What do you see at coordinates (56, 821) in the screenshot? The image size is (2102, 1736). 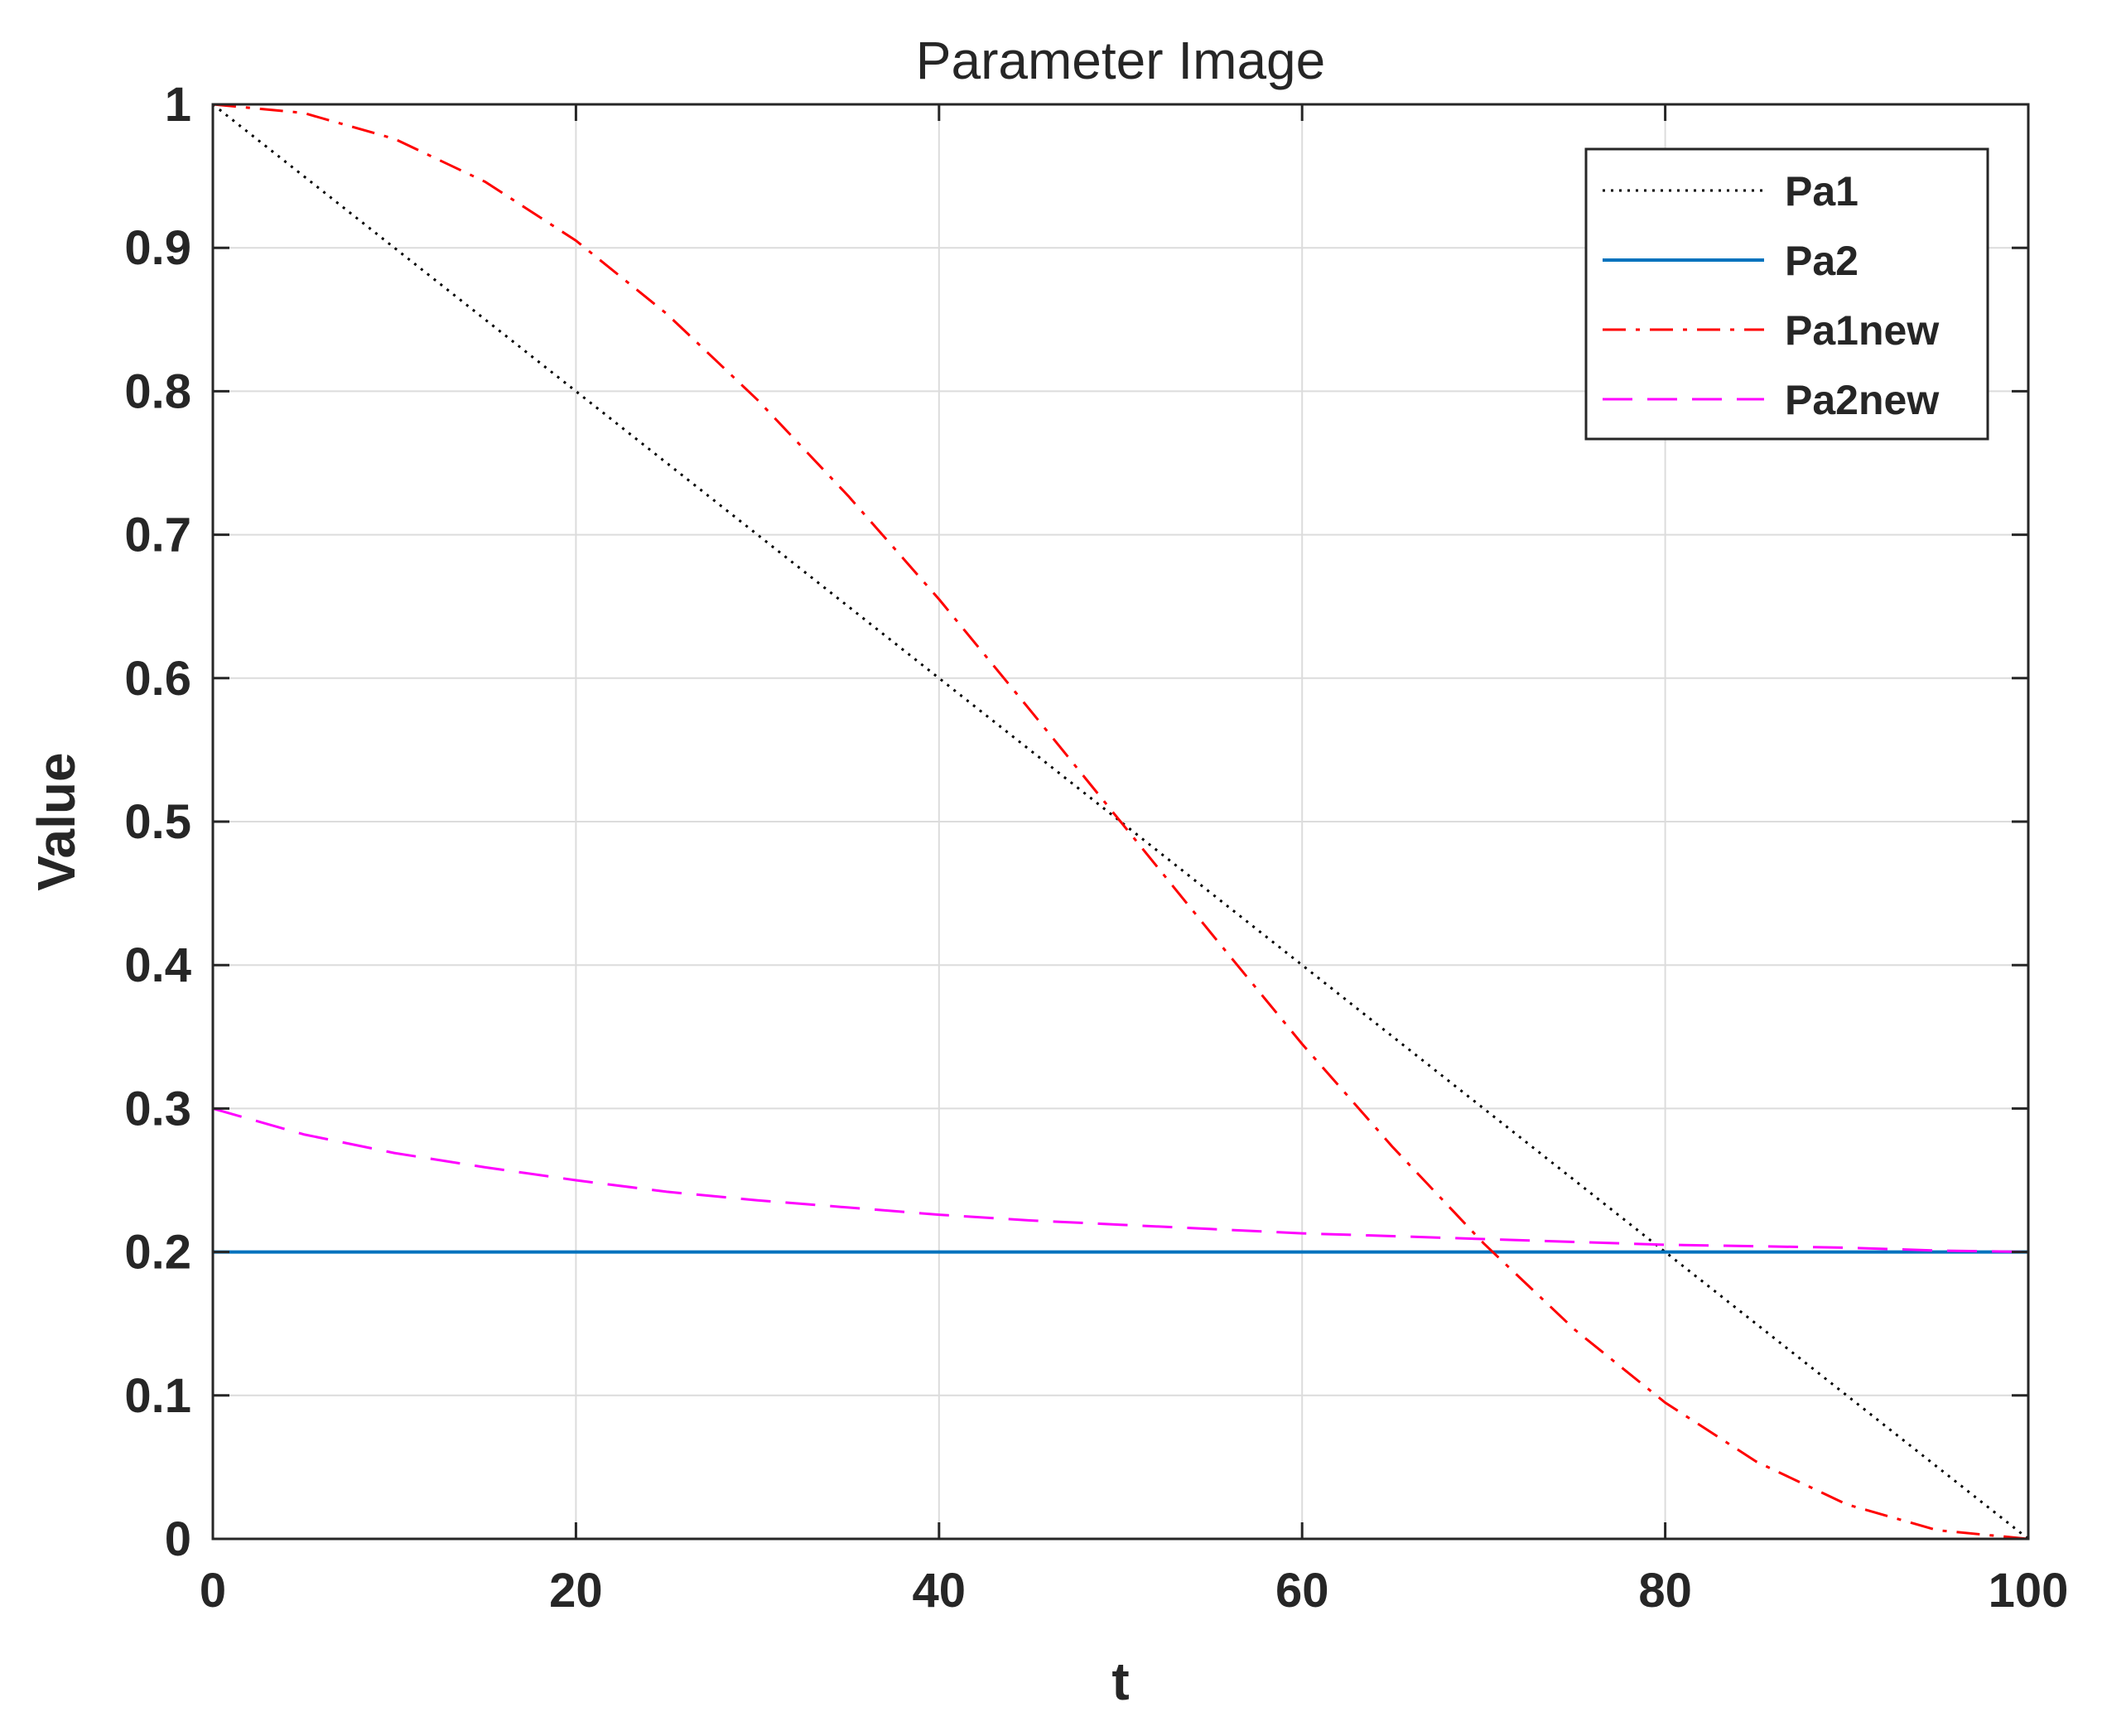 I see `y-axis-label: Value` at bounding box center [56, 821].